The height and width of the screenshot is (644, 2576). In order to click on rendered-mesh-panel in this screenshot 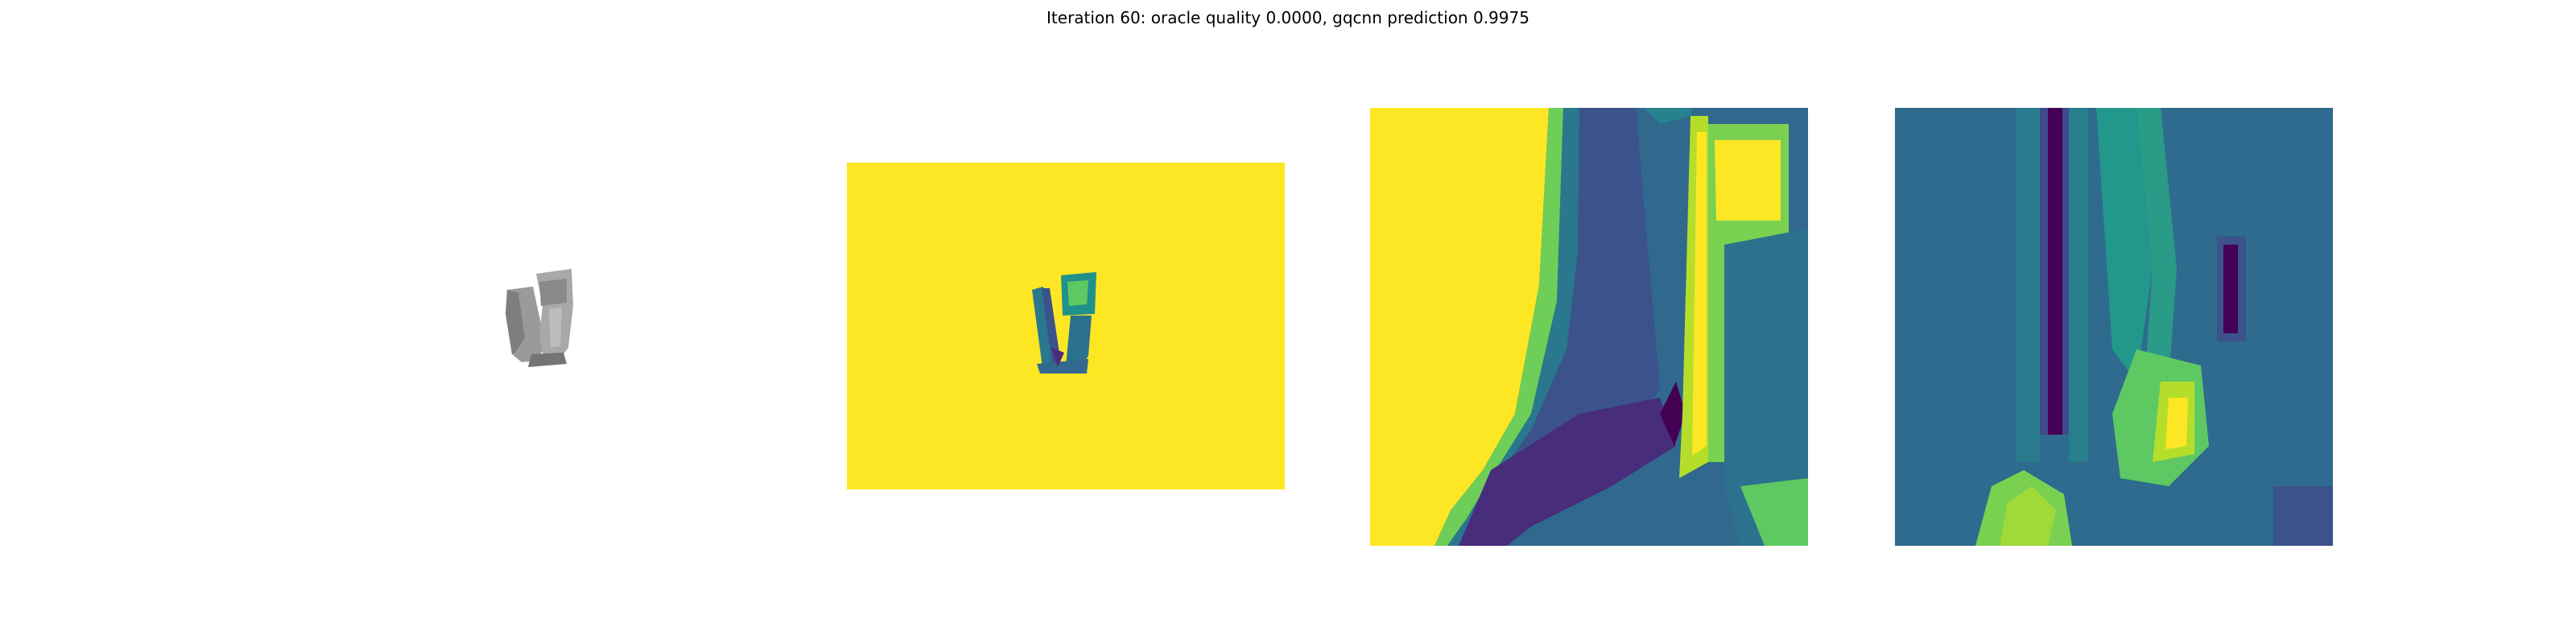, I will do `click(539, 322)`.